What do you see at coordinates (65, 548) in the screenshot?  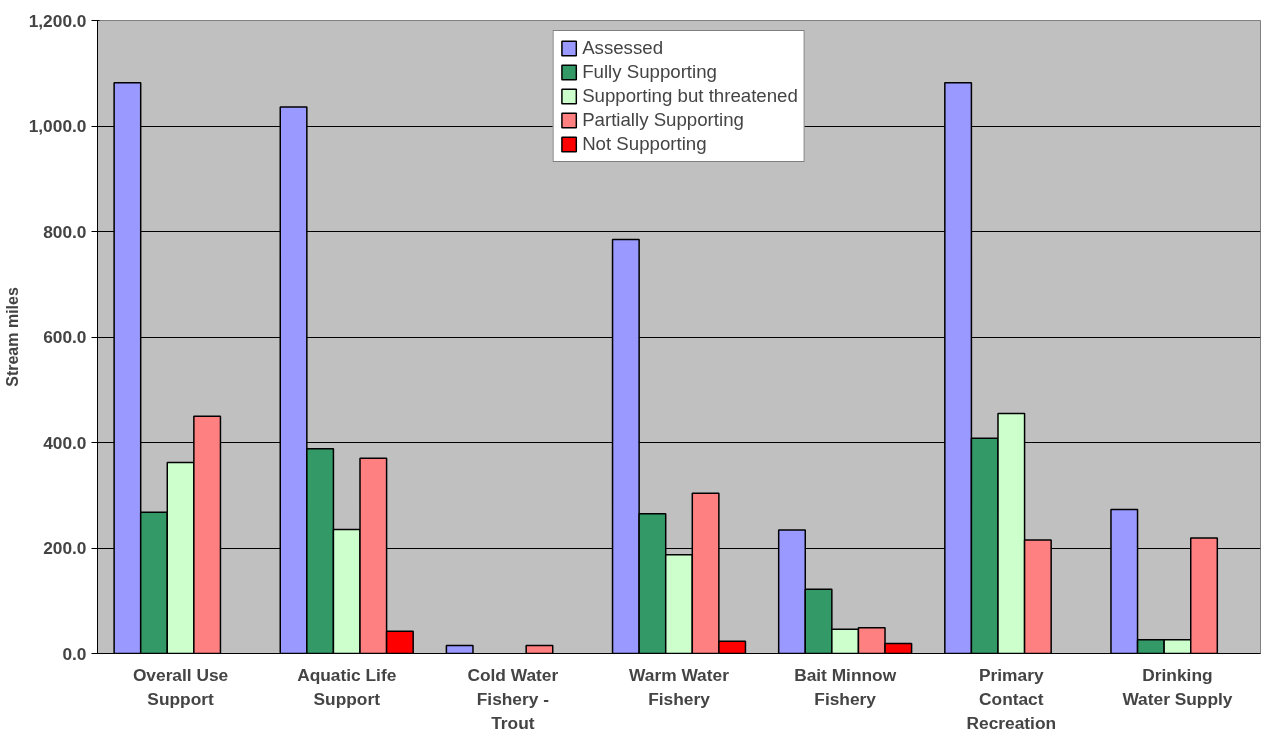 I see `y-tick-label: 200.0` at bounding box center [65, 548].